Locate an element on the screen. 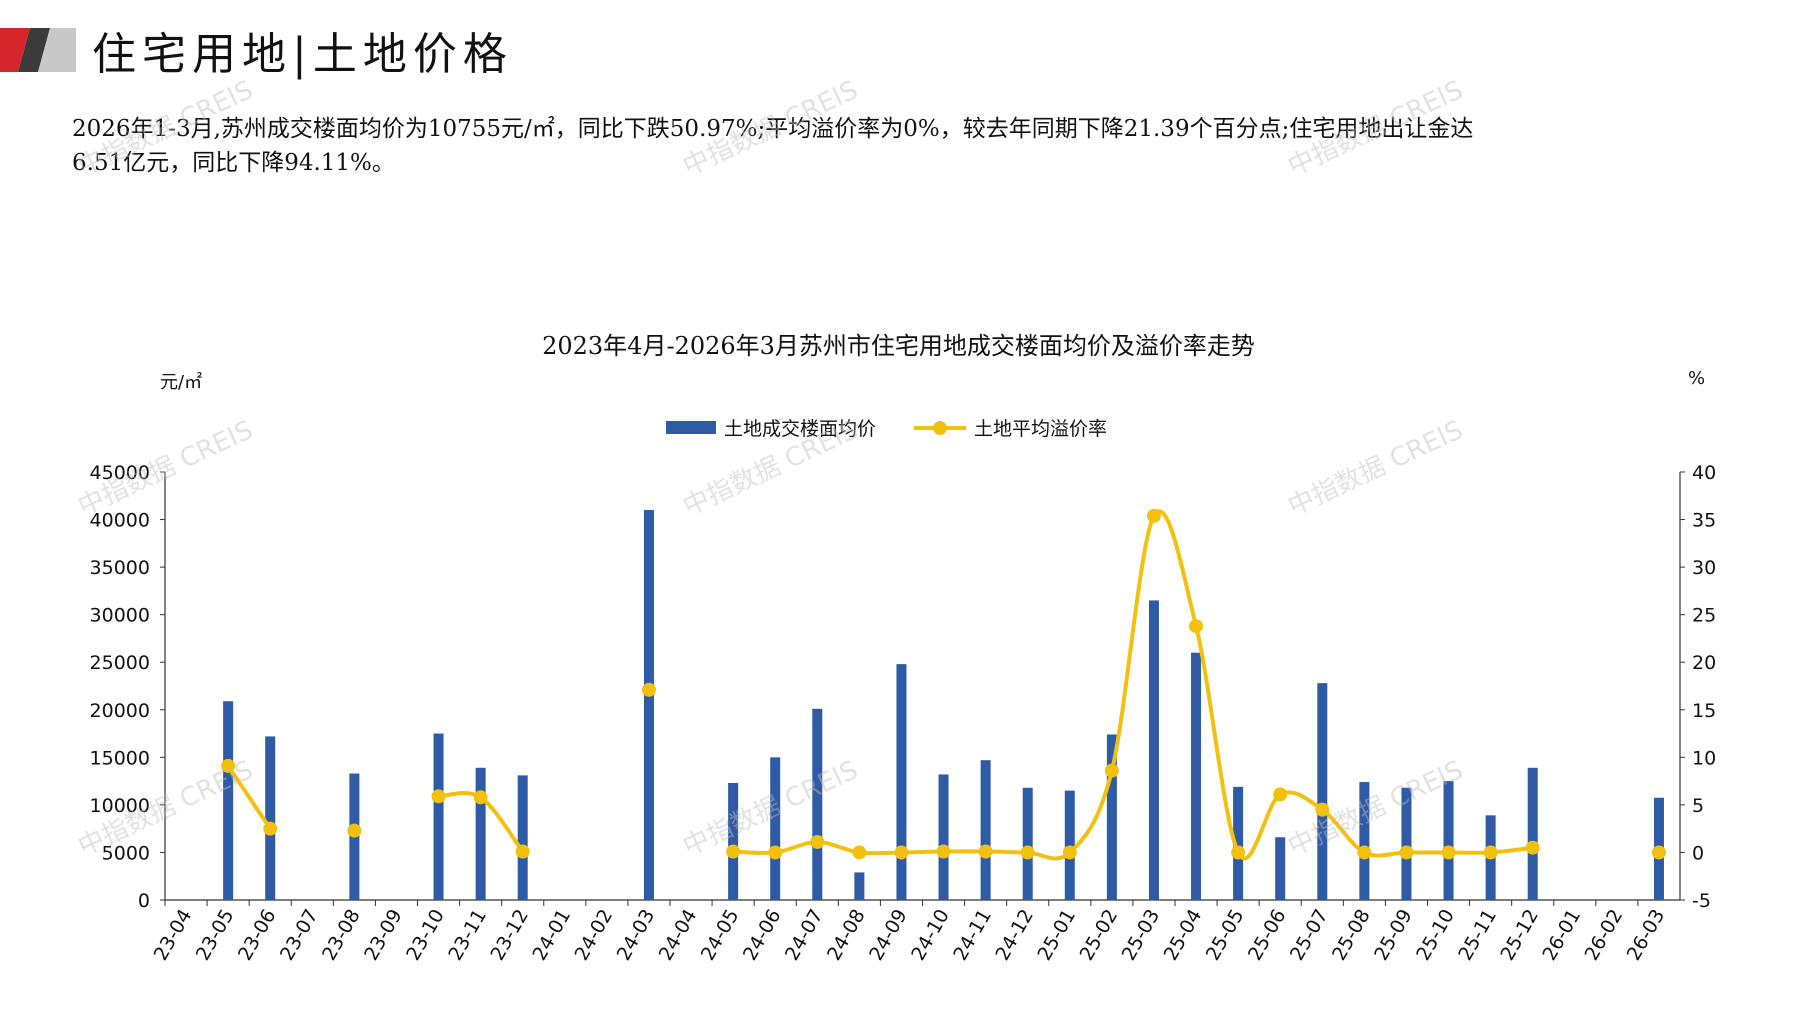 The image size is (1797, 1010). left-y-tick-label: 40000 is located at coordinates (120, 521).